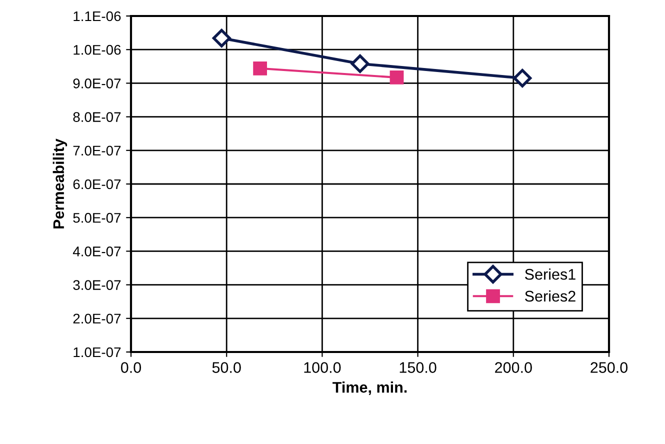 Image resolution: width=665 pixels, height=444 pixels. What do you see at coordinates (550, 274) in the screenshot?
I see `legend-label: Series1` at bounding box center [550, 274].